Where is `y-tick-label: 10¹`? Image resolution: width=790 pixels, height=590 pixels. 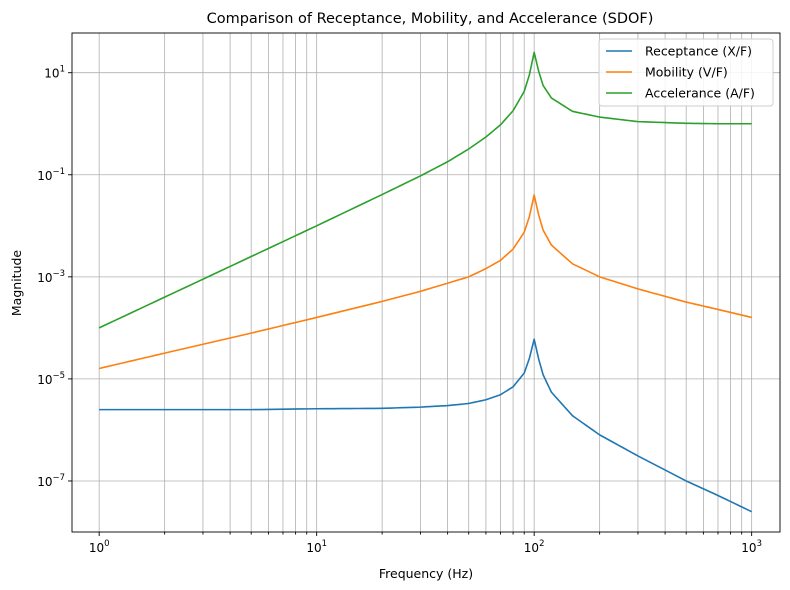 y-tick-label: 10¹ is located at coordinates (54, 73).